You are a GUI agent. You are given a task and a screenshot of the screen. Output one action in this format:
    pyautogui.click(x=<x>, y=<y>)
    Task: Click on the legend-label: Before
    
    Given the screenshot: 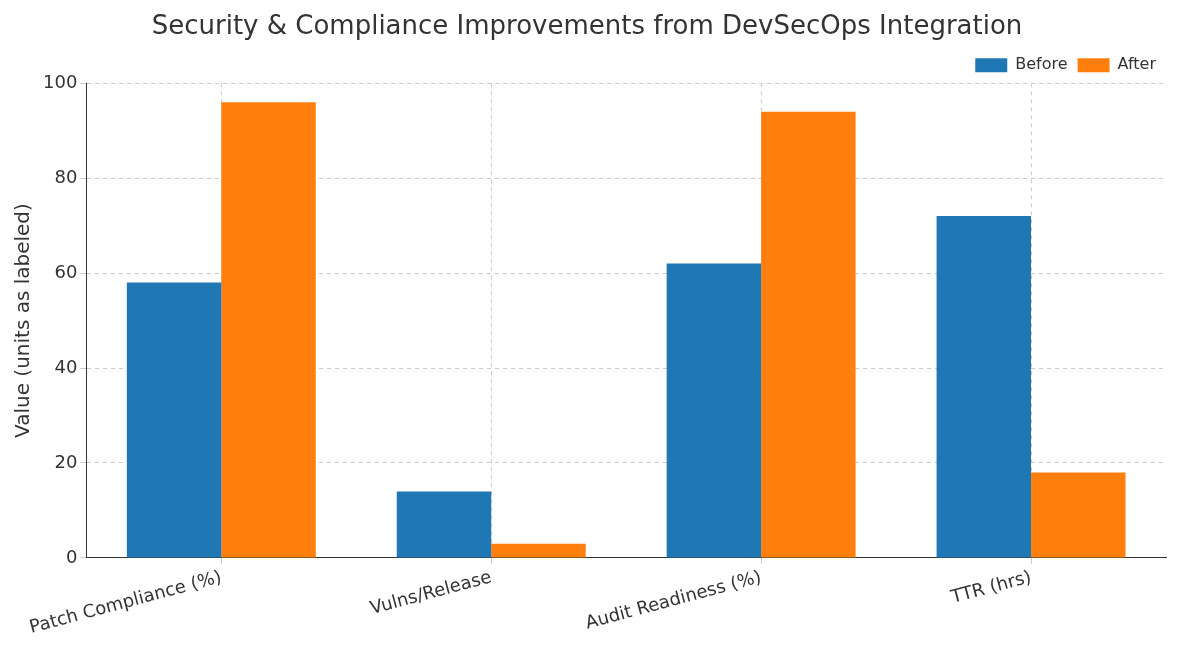 What is the action you would take?
    pyautogui.click(x=1041, y=64)
    